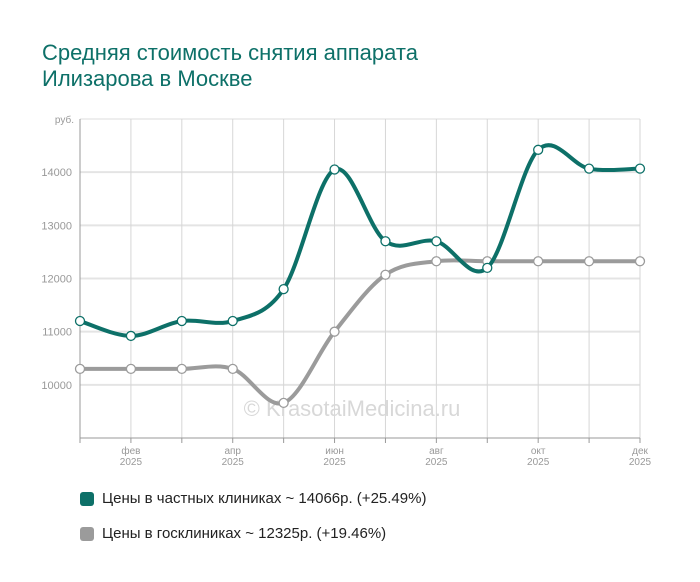  Describe the element at coordinates (640, 451) in the screenshot. I see `x-tick-label-month: дек` at that location.